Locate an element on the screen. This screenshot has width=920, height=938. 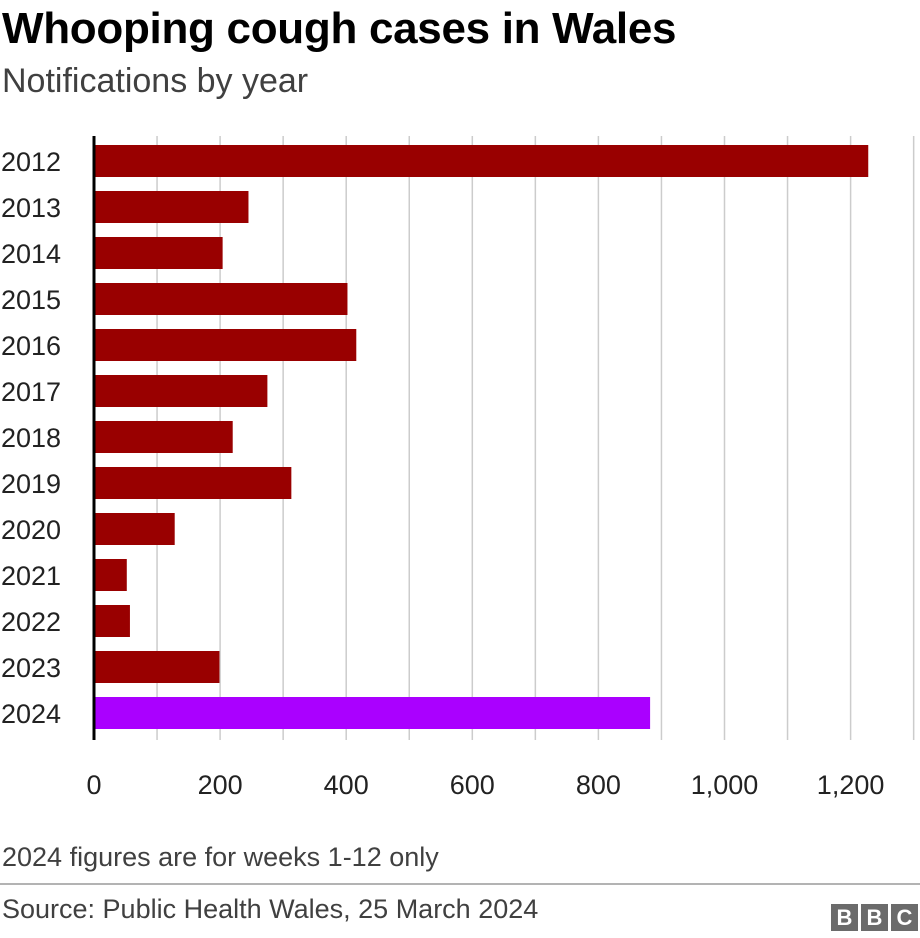
category-label: 2023 is located at coordinates (31, 668).